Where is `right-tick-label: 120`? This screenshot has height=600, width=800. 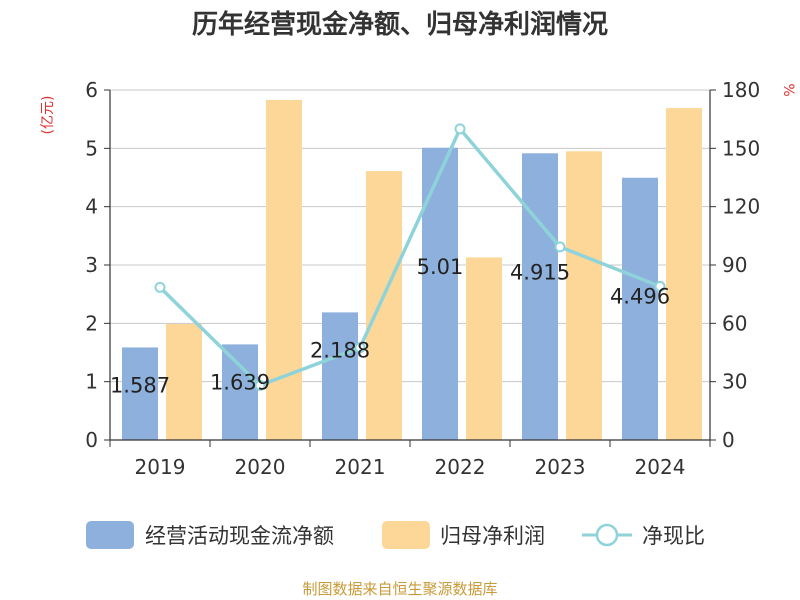 right-tick-label: 120 is located at coordinates (741, 207).